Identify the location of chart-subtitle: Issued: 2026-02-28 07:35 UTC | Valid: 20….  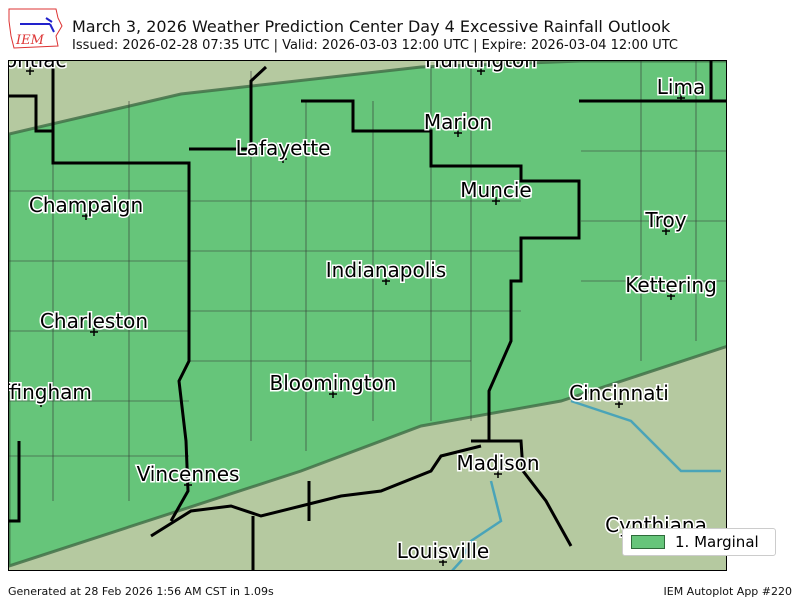
(375, 45).